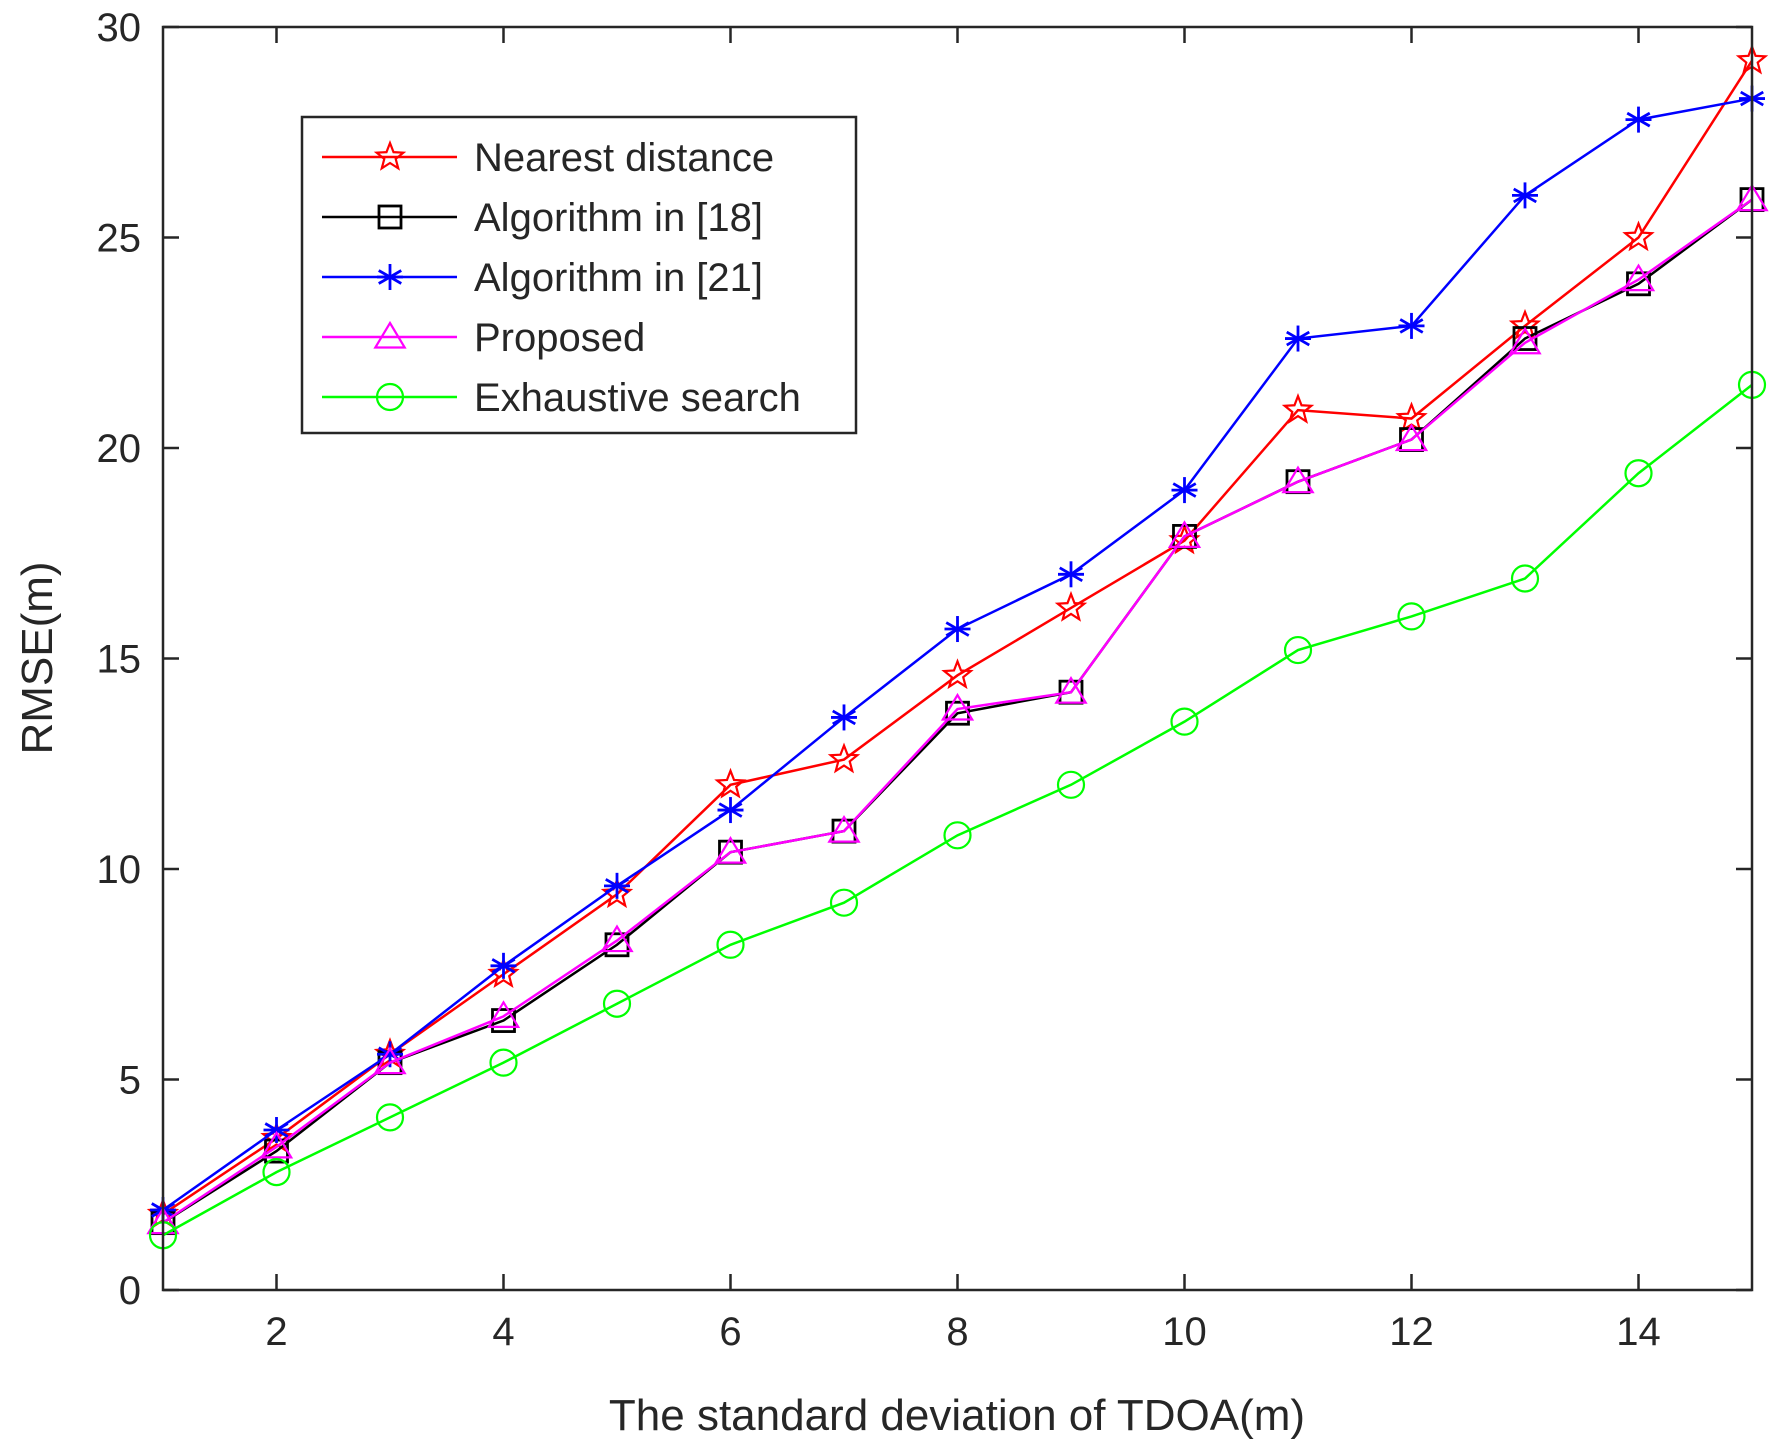 This screenshot has height=1455, width=1787. Describe the element at coordinates (618, 218) in the screenshot. I see `legend-label: Algorithm in [18]` at that location.